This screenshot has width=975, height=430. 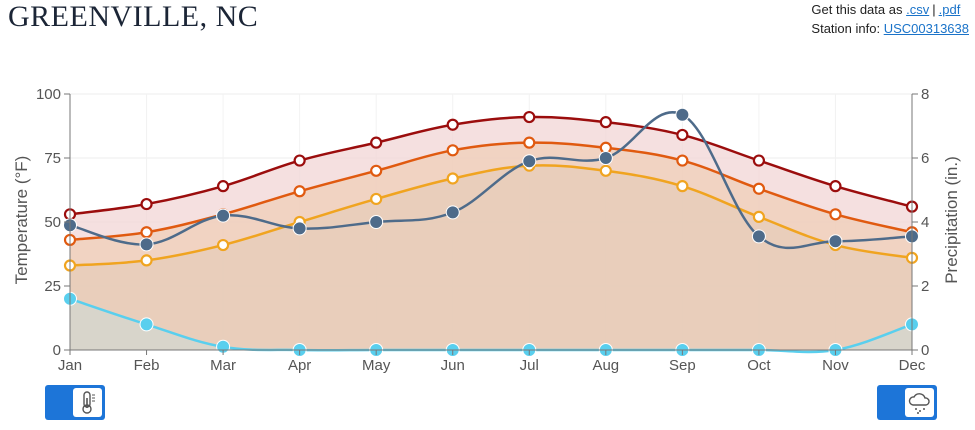 I want to click on right-axis-title: Precipitation (in.), so click(x=951, y=220).